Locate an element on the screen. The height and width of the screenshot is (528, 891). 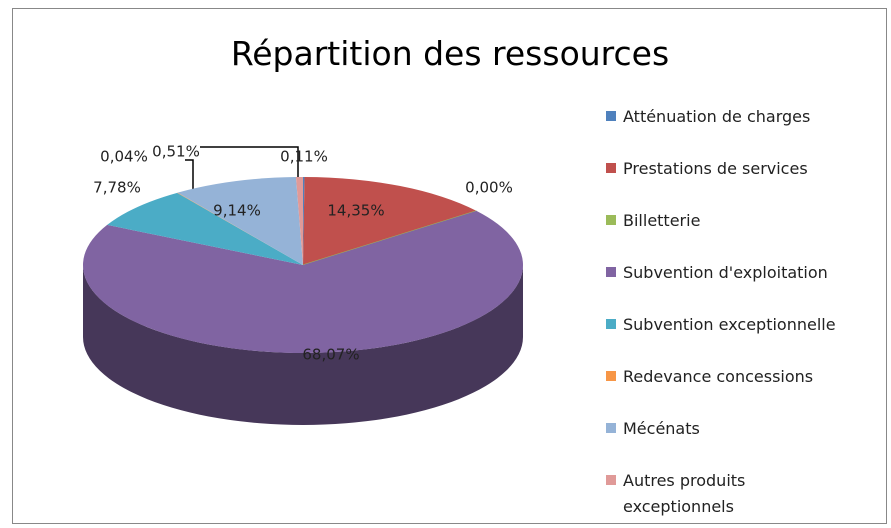
legend-item: Billetterie is located at coordinates (741, 234).